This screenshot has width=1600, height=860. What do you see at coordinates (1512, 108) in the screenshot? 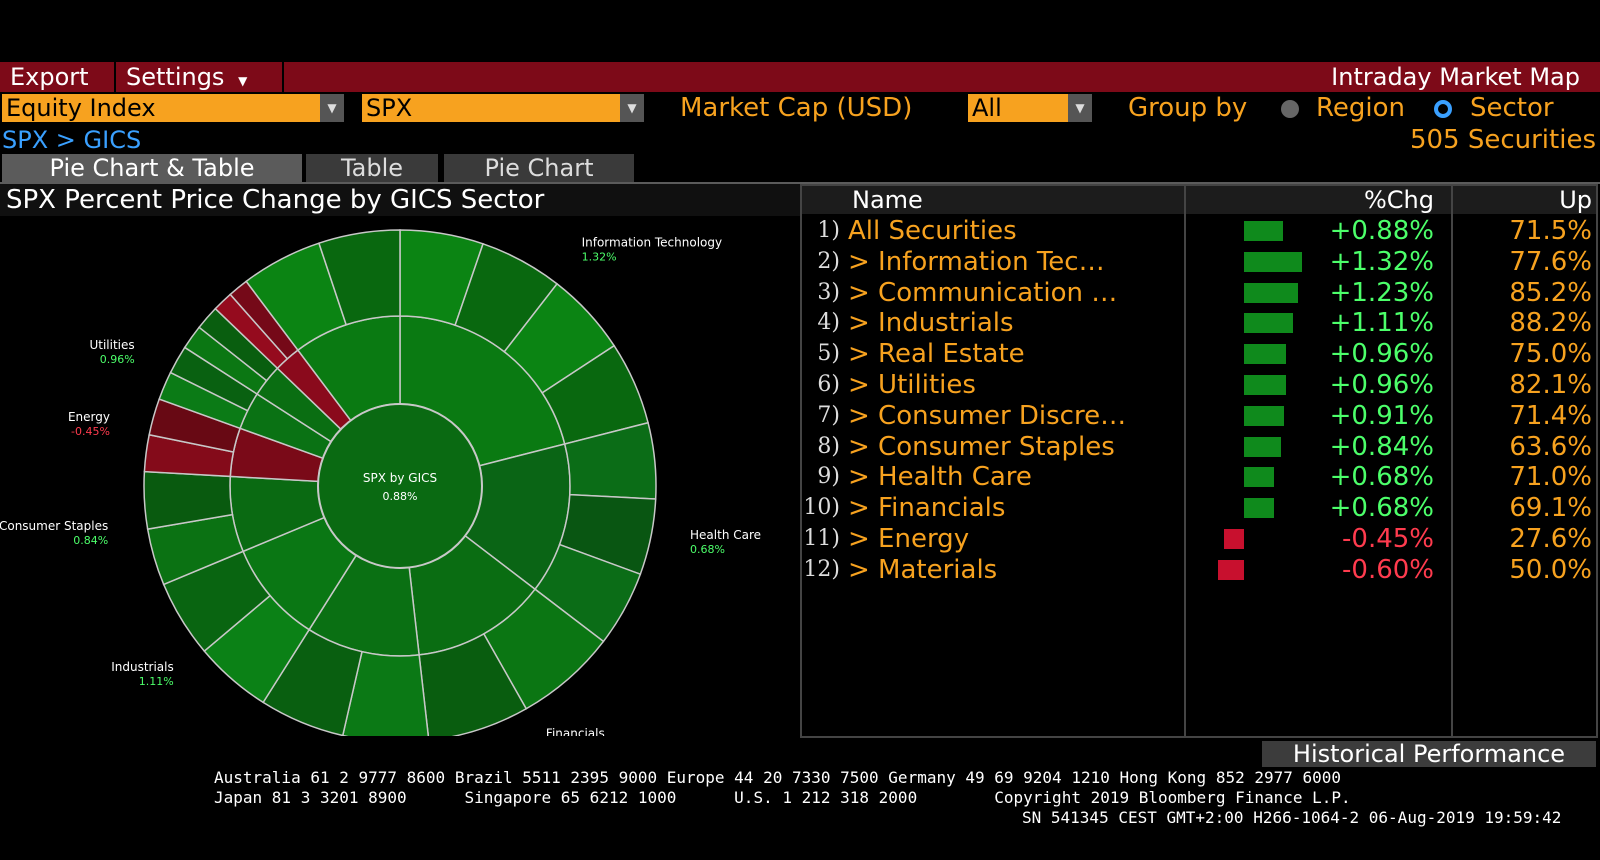
I see `sector-label: Sector` at bounding box center [1512, 108].